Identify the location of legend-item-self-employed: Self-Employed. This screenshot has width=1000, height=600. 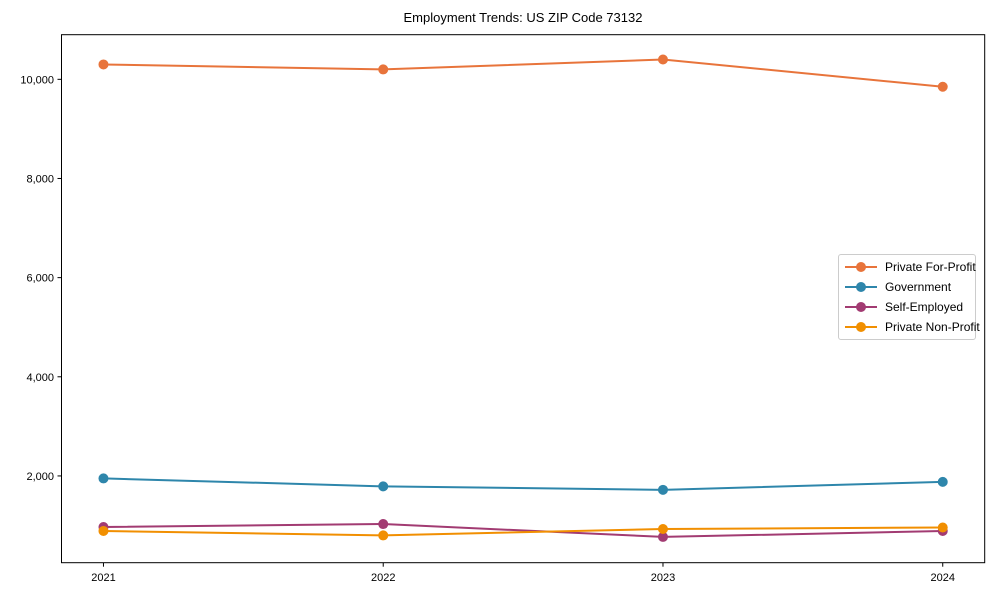
(907, 307).